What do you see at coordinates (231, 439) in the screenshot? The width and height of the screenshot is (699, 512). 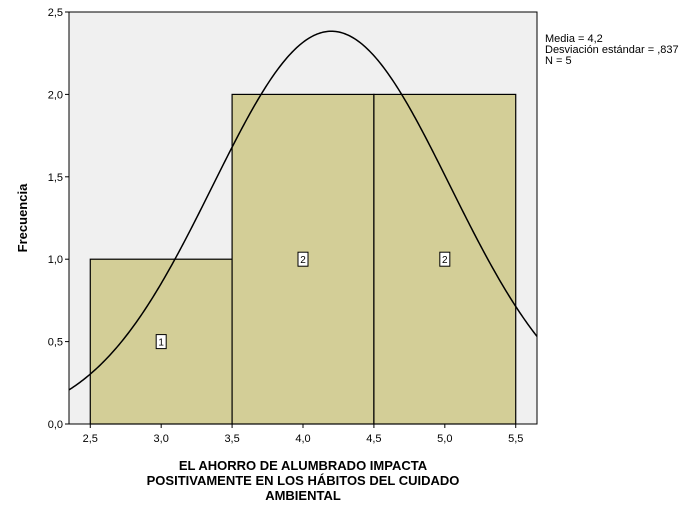 I see `x-tick-label: 3,5` at bounding box center [231, 439].